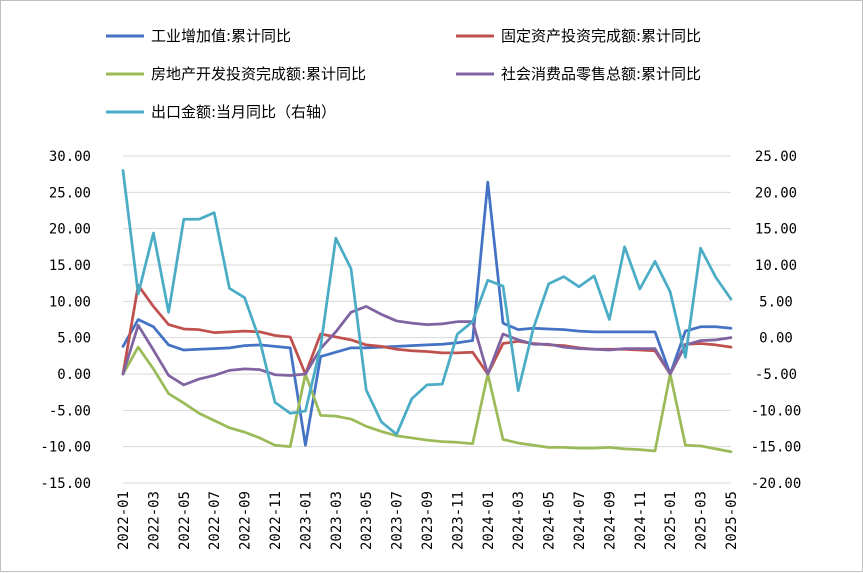 This screenshot has height=573, width=863. What do you see at coordinates (776, 484) in the screenshot?
I see `right-tick-label: -20.00` at bounding box center [776, 484].